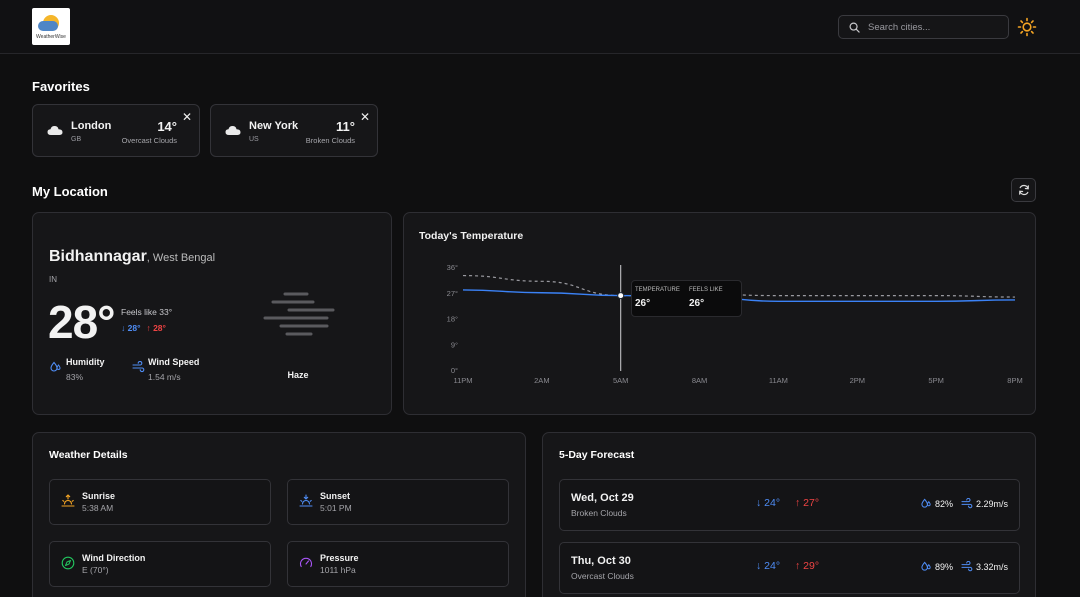 This screenshot has height=597, width=1080. I want to click on gauge-icon, so click(306, 562).